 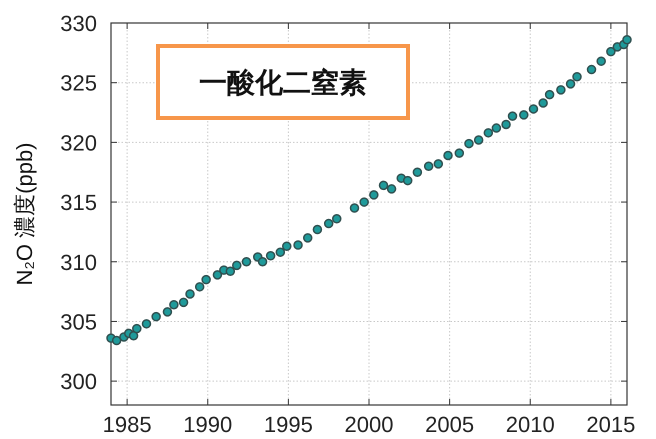 What do you see at coordinates (78, 321) in the screenshot?
I see `y-tick-label: 305` at bounding box center [78, 321].